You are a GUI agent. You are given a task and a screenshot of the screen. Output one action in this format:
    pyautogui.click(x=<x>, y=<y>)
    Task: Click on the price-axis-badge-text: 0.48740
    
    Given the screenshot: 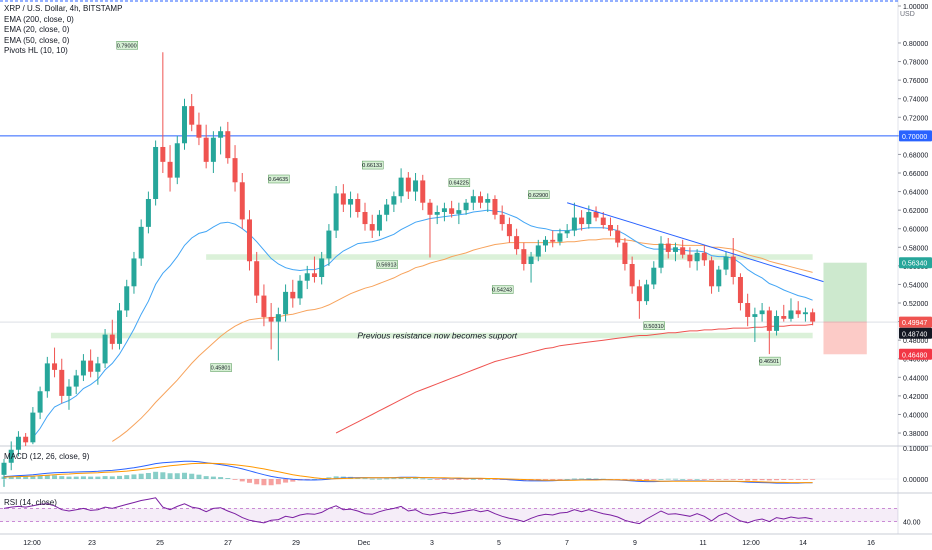 What is the action you would take?
    pyautogui.click(x=914, y=334)
    